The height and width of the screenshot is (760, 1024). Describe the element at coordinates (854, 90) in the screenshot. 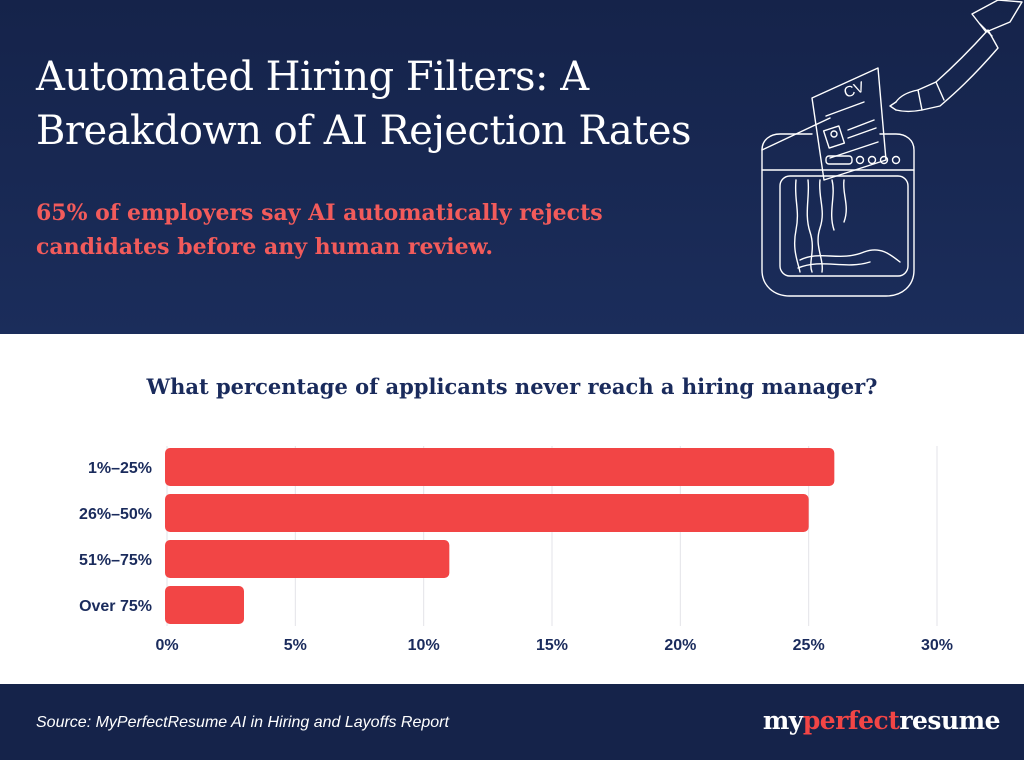

I see `cv-card-label: CV` at that location.